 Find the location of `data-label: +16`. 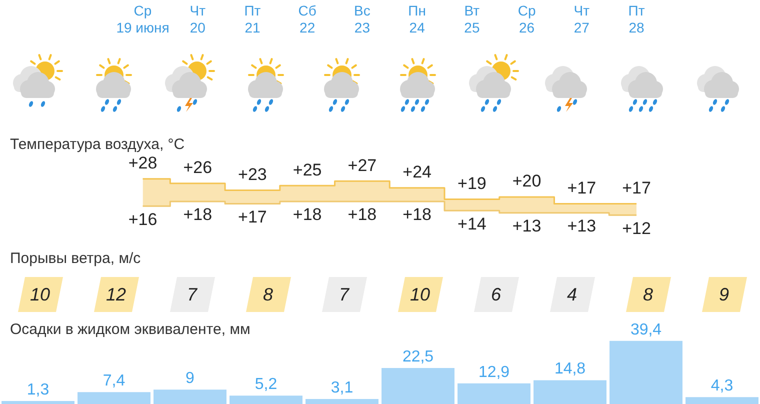

data-label: +16 is located at coordinates (143, 219).